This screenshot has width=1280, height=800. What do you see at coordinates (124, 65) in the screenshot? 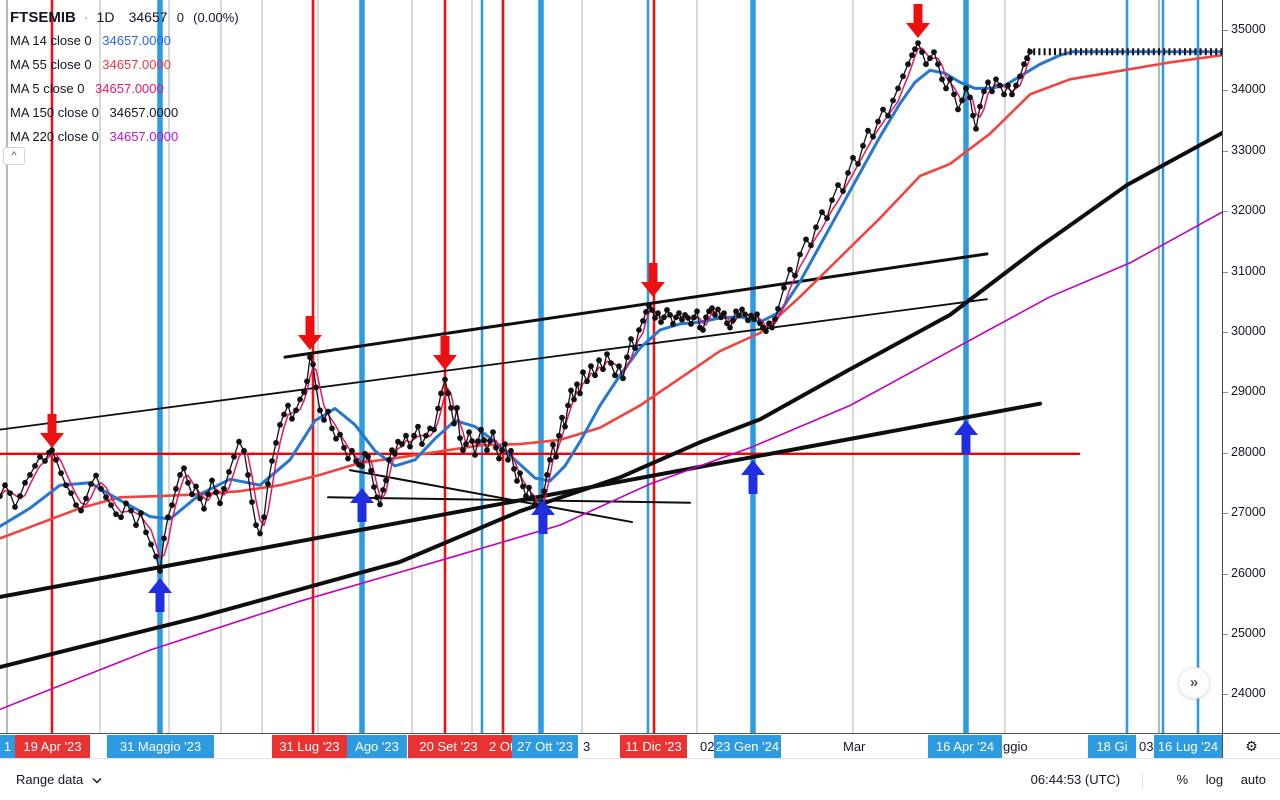
I see `ma55-legend-row: MA 55 close 0 34657.0000` at bounding box center [124, 65].